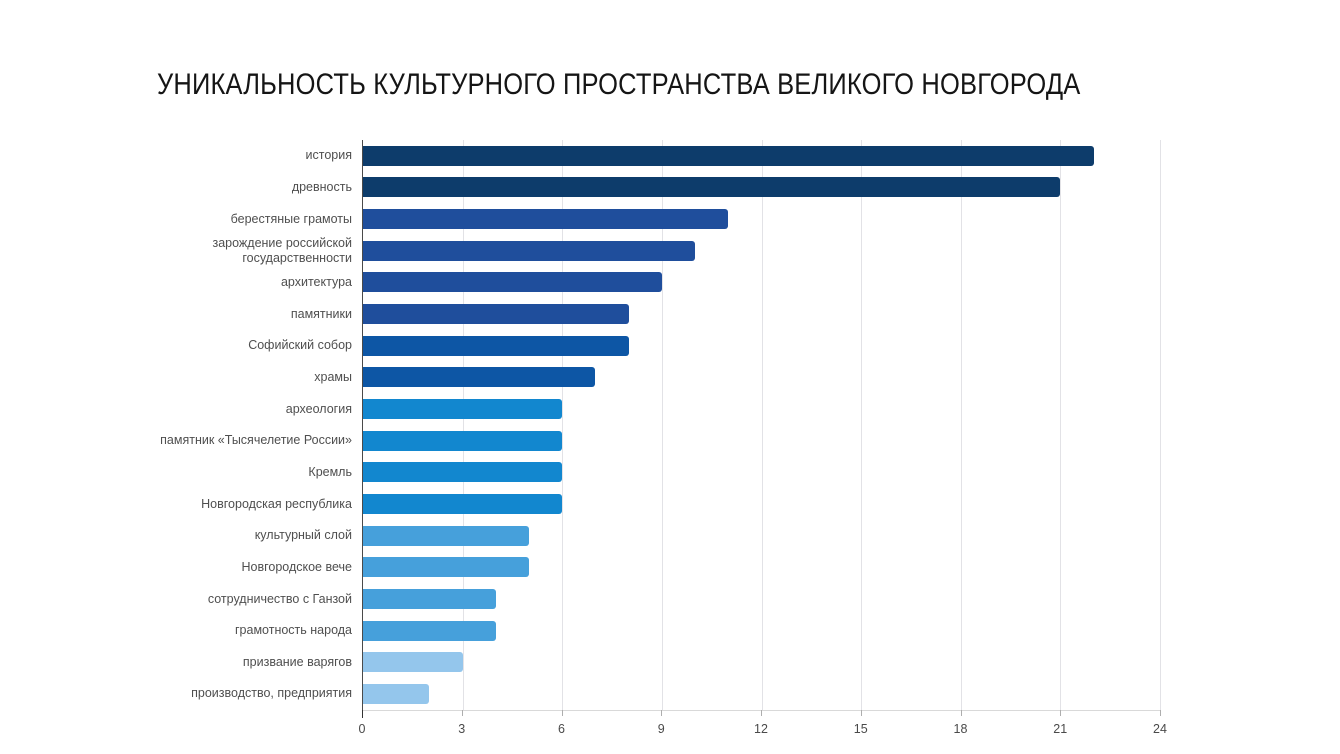 The height and width of the screenshot is (754, 1340). What do you see at coordinates (960, 729) in the screenshot?
I see `x-tick-label: 18` at bounding box center [960, 729].